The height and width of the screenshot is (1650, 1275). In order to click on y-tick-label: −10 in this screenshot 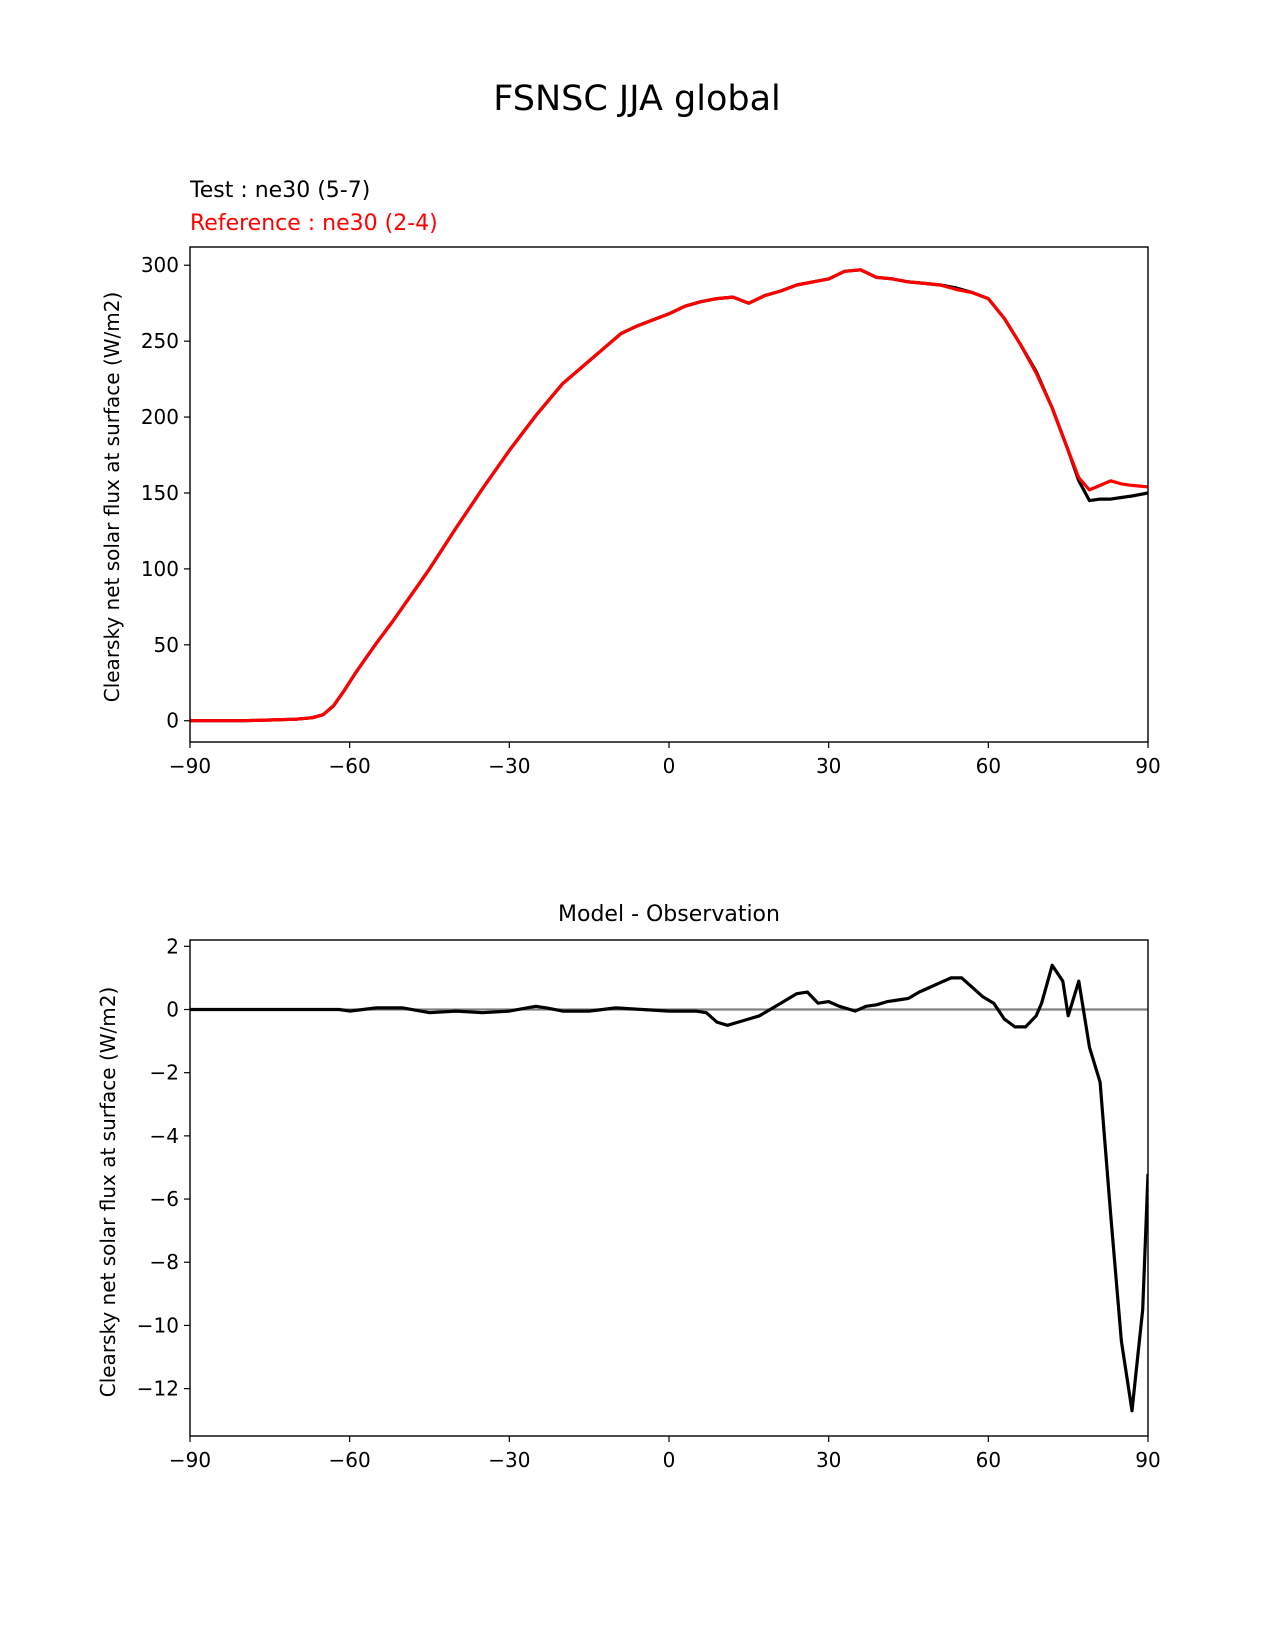, I will do `click(158, 1325)`.